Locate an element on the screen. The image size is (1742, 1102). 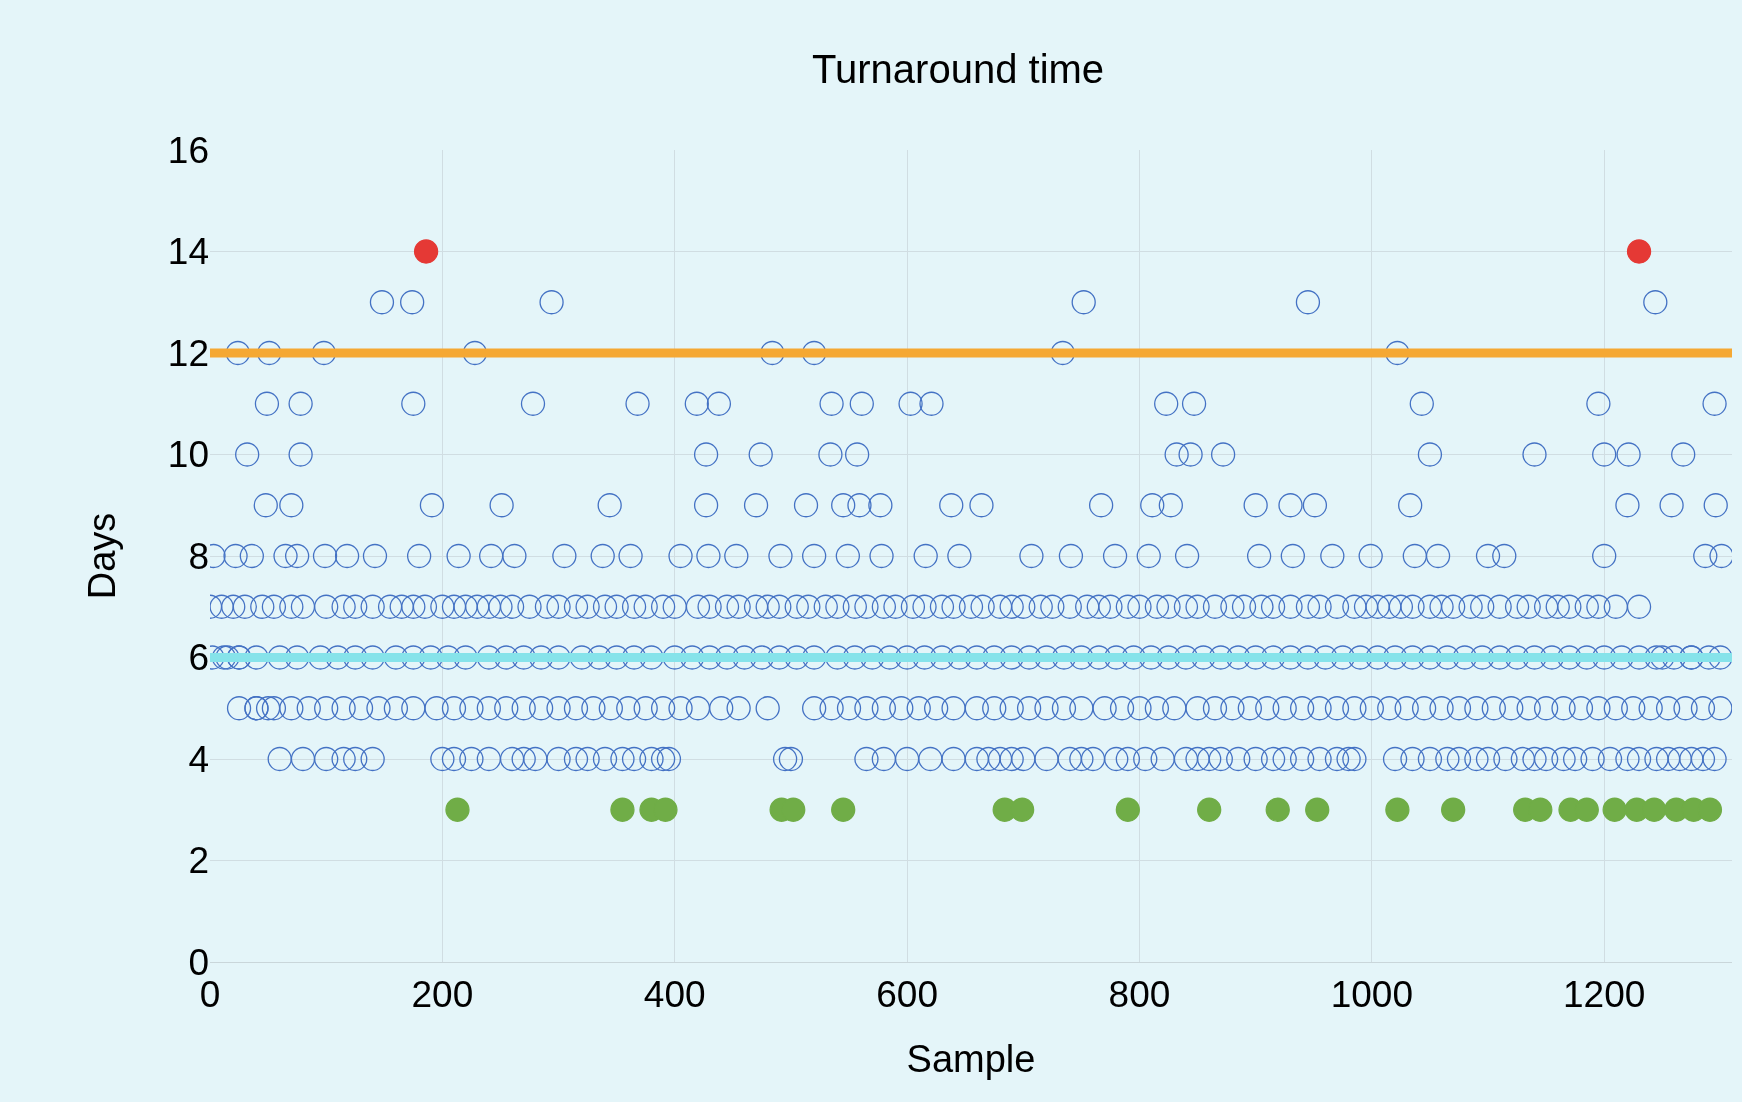
x-tick-label: 1200 is located at coordinates (1604, 995).